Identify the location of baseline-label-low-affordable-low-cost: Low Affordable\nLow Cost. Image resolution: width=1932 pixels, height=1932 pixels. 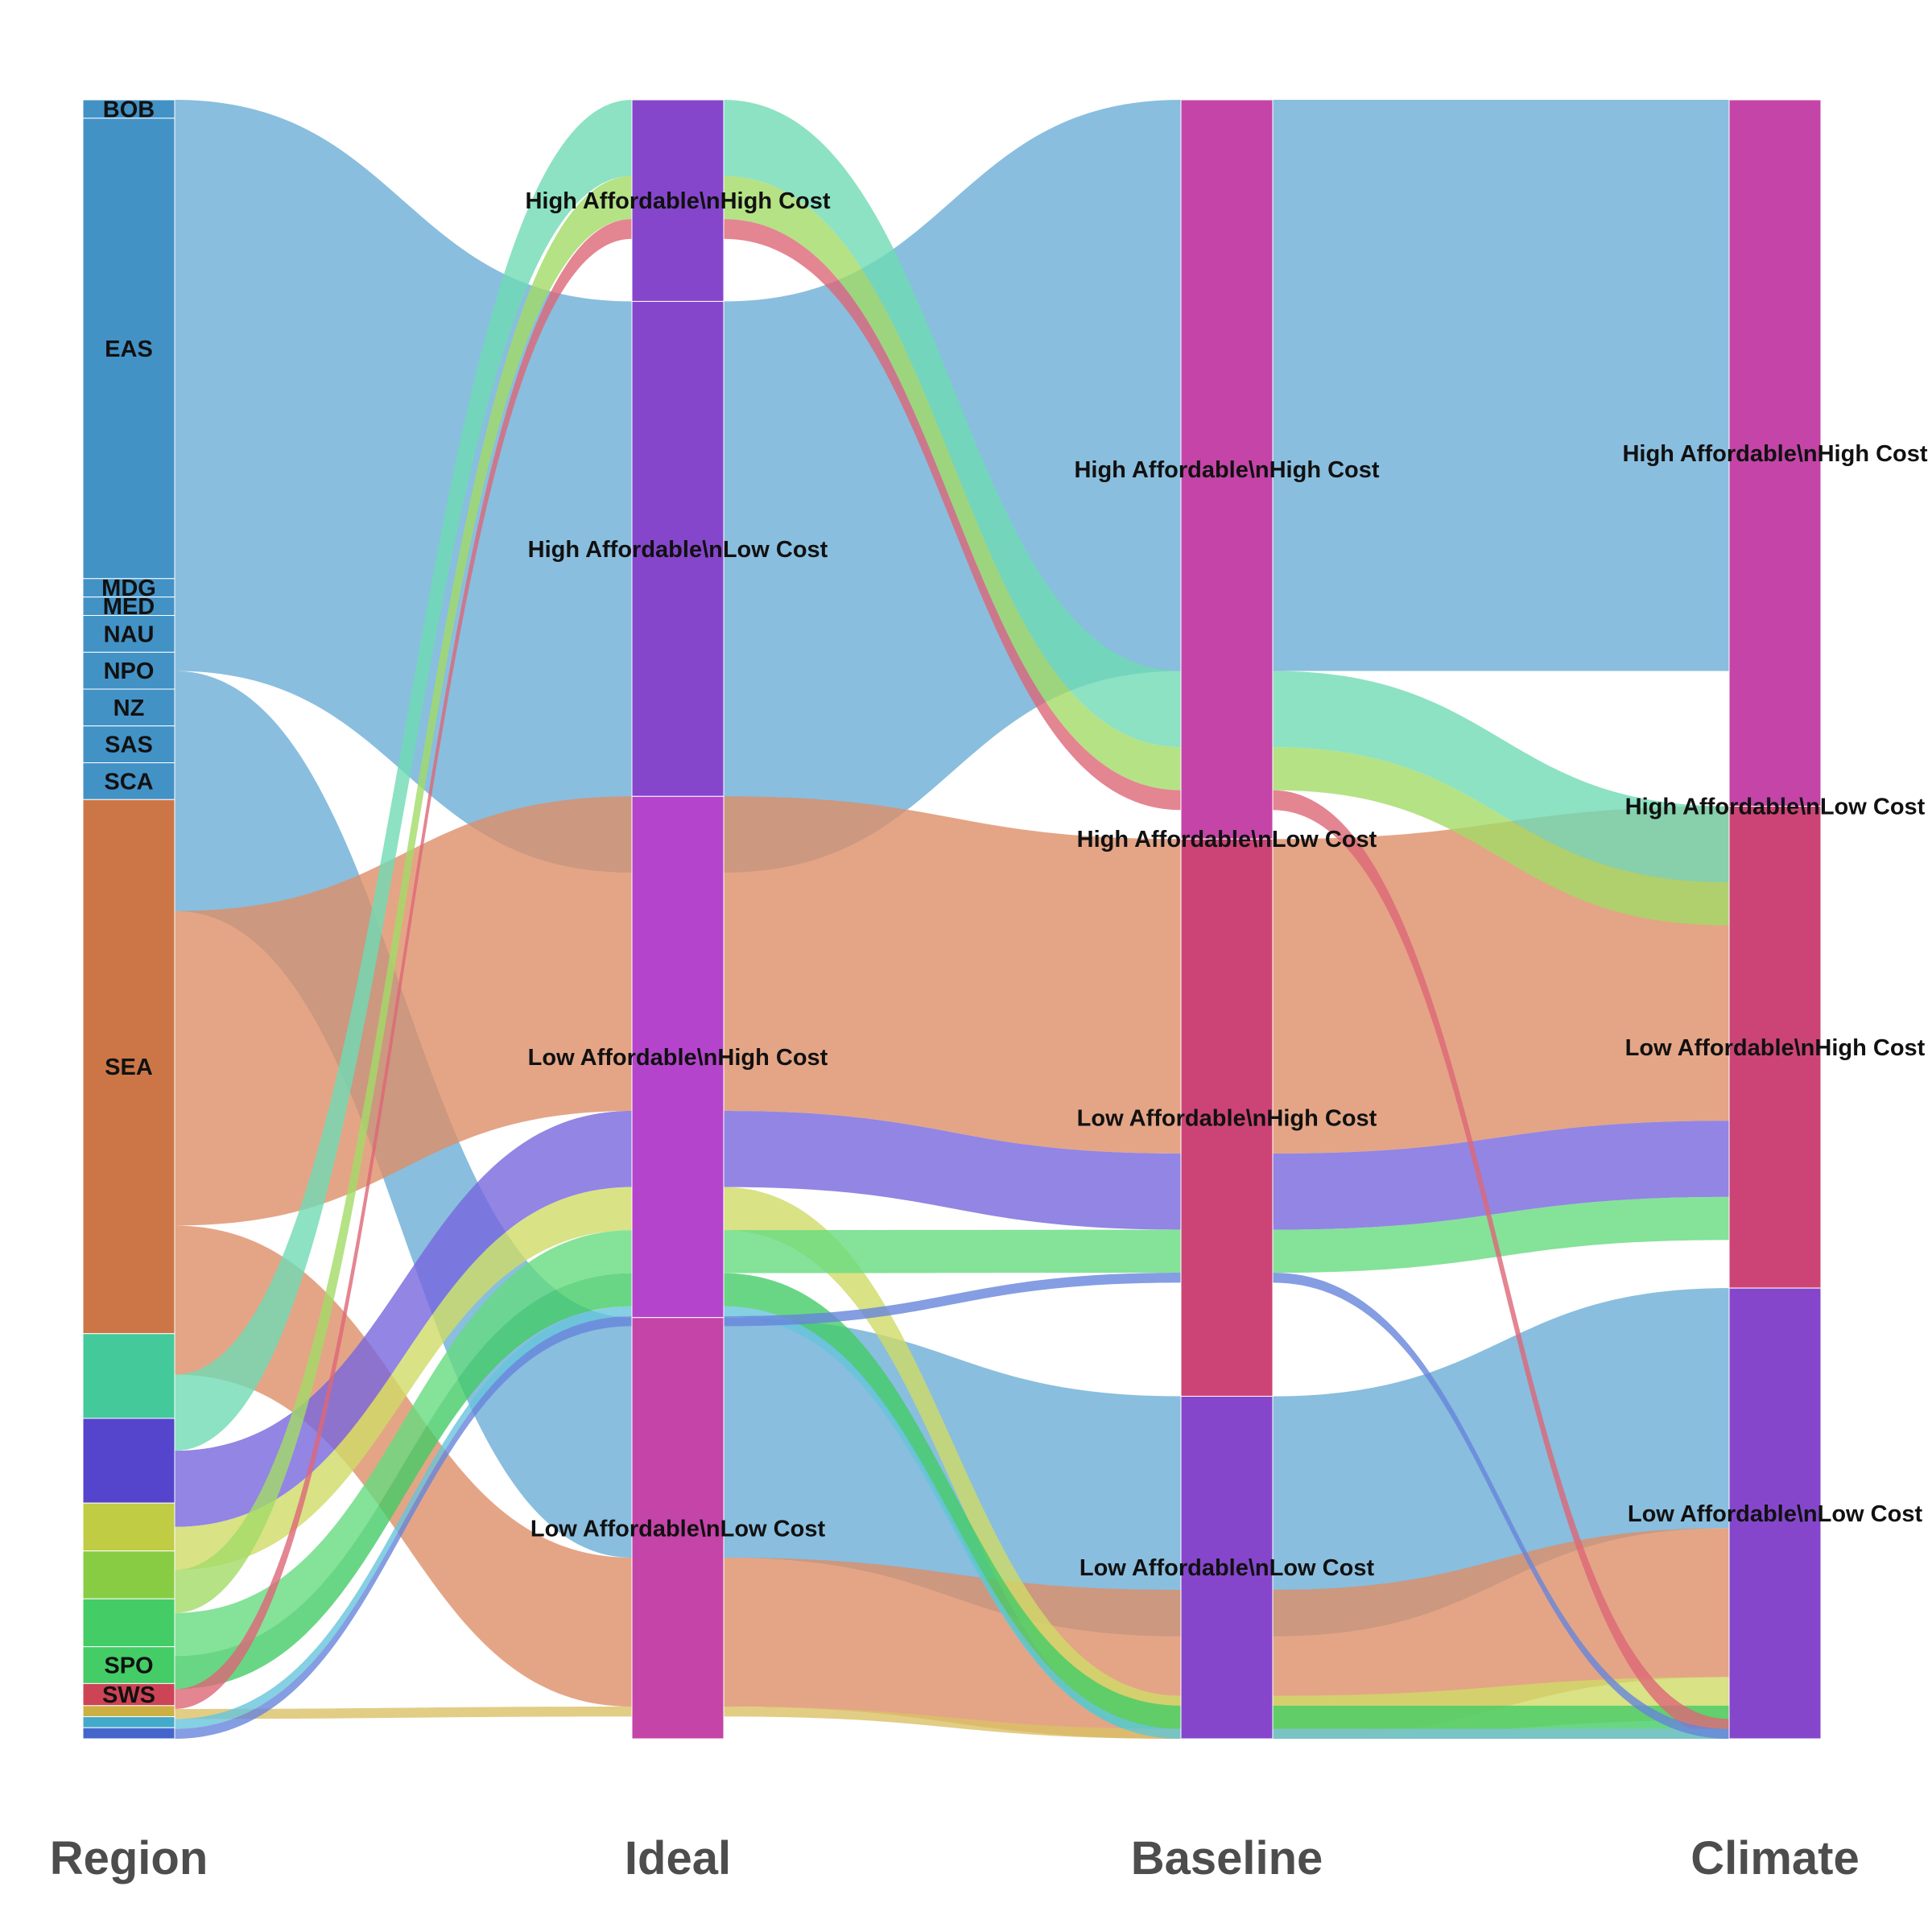
(1227, 1568).